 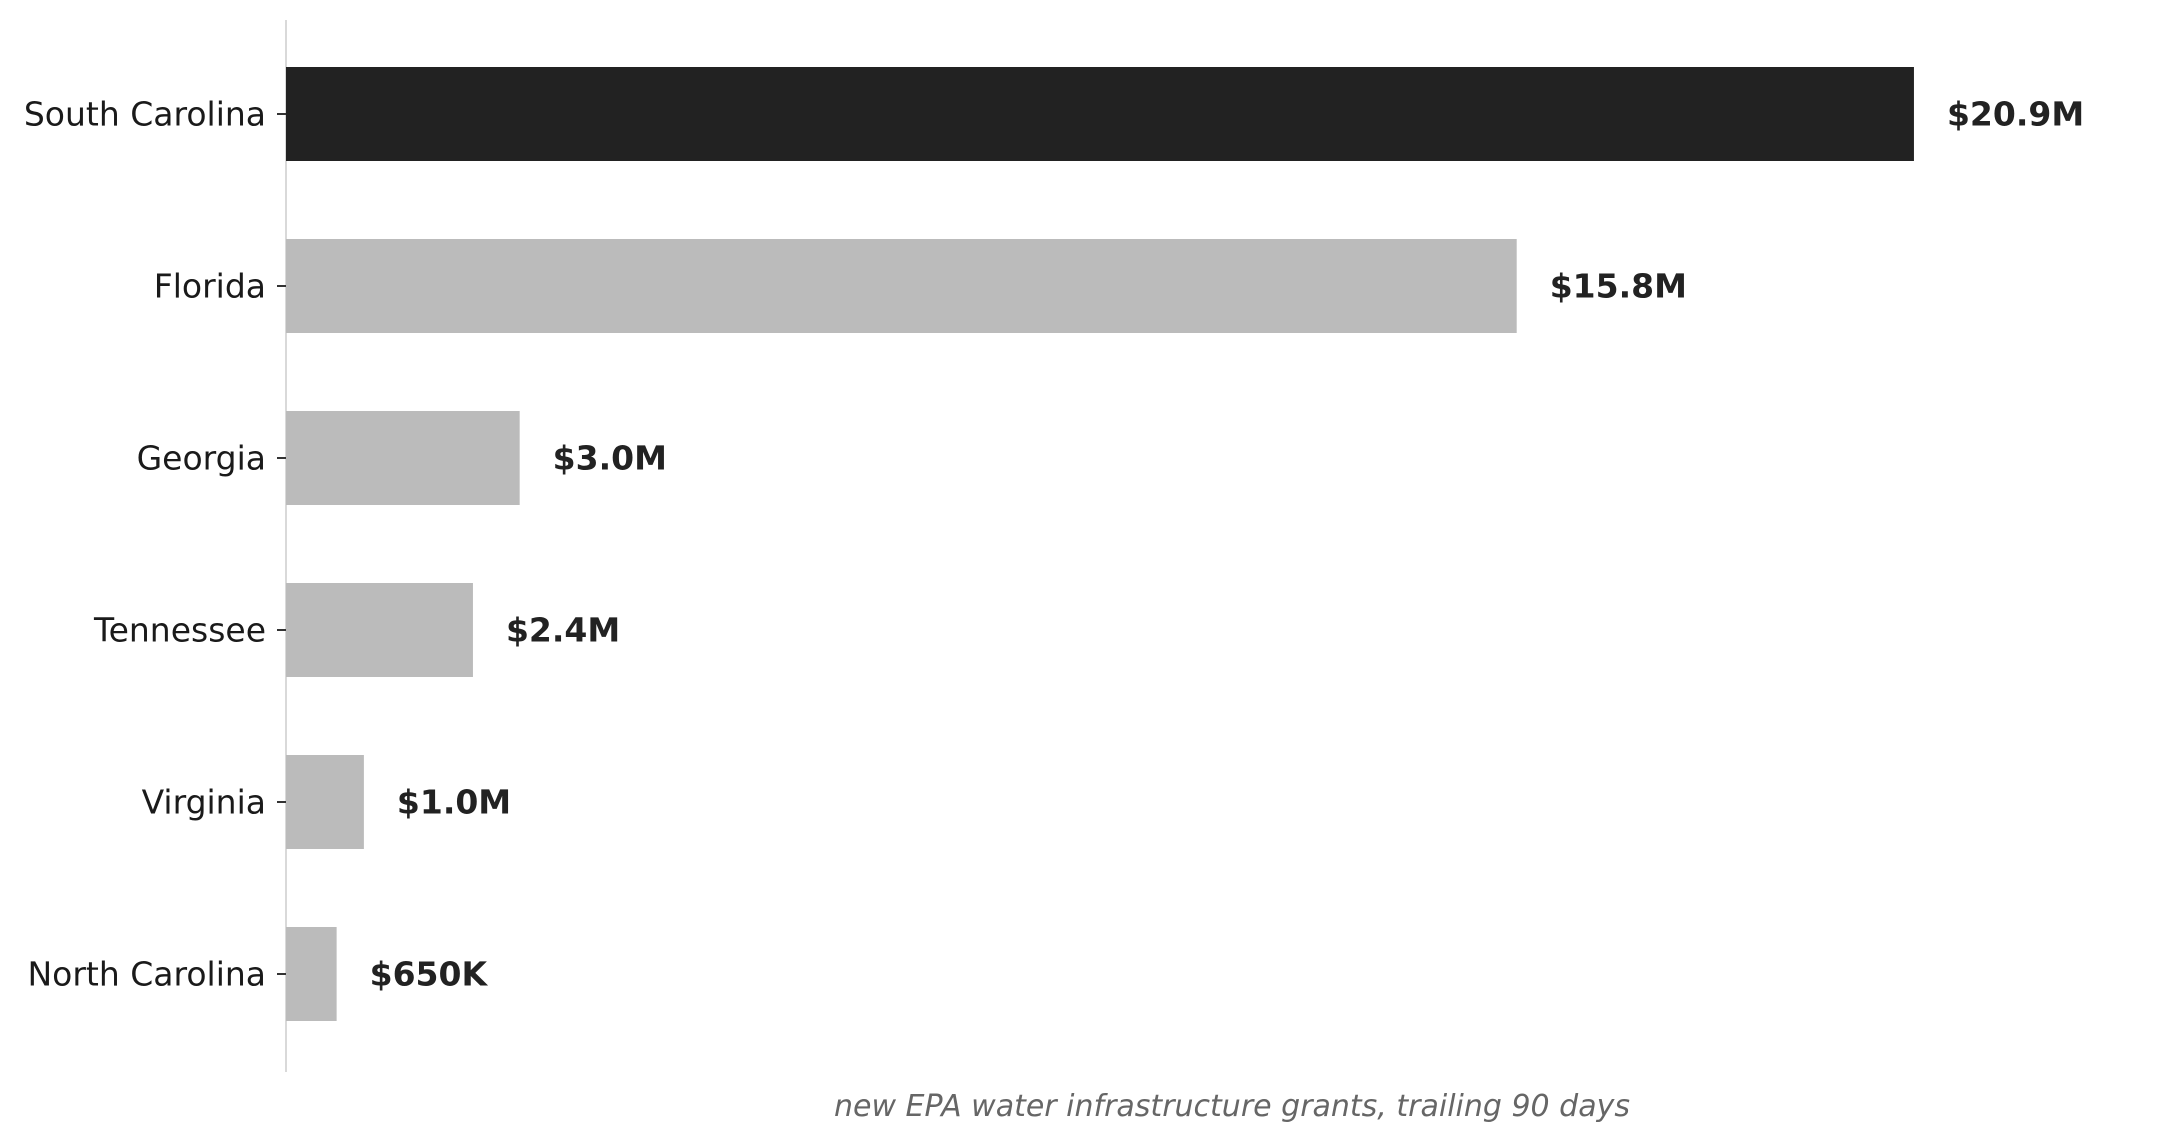 I want to click on data-label-south-carolina: $20.9M, so click(x=2015, y=114).